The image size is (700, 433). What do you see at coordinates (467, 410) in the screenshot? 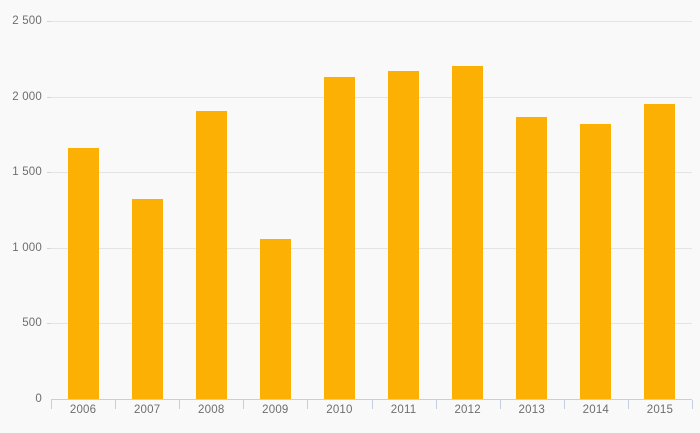
I see `x-tick-label: 2012` at bounding box center [467, 410].